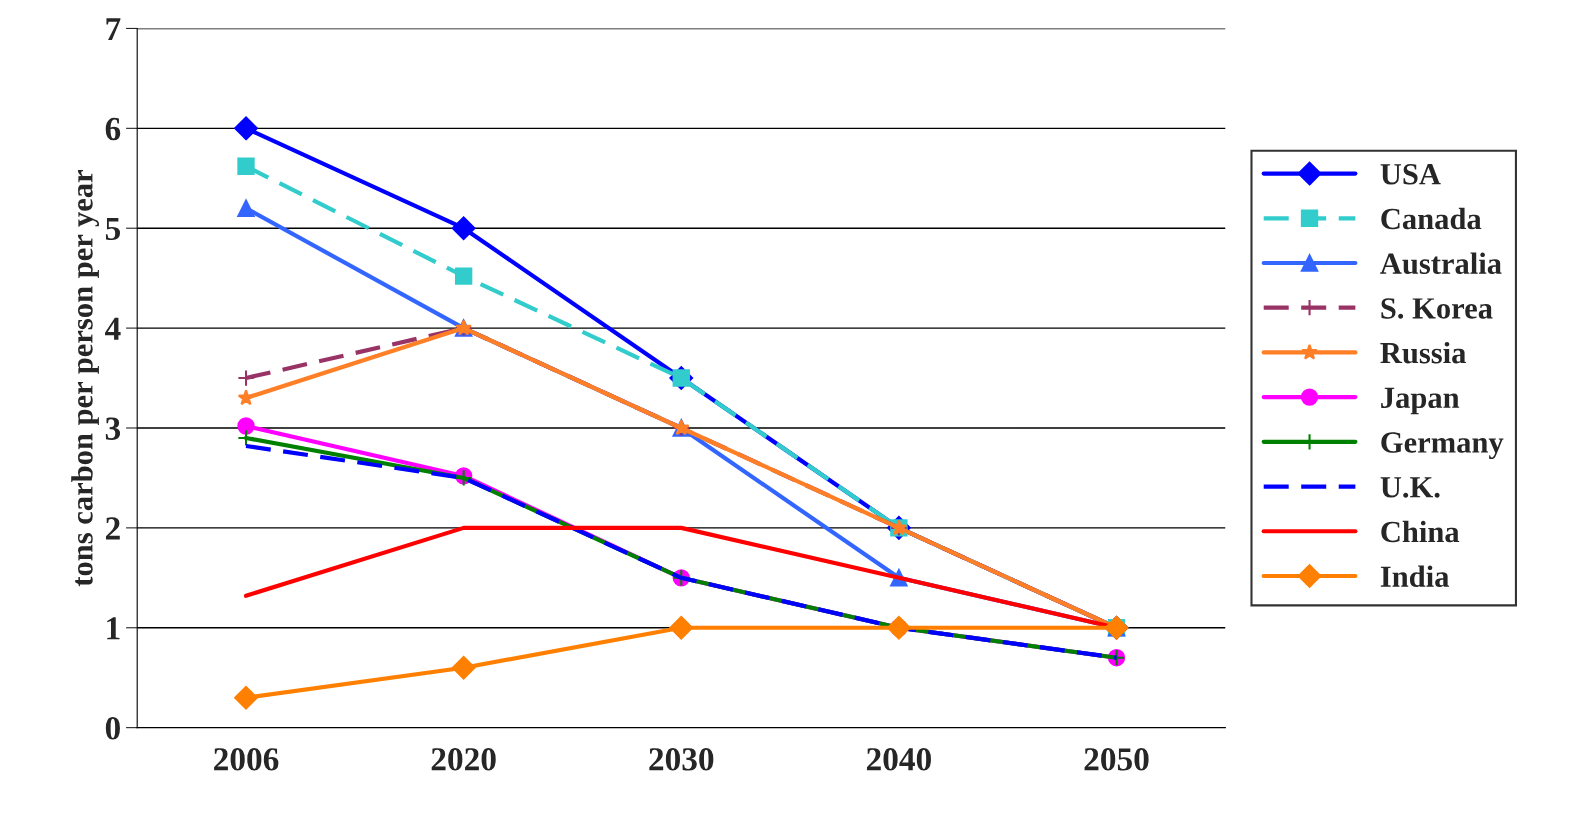  What do you see at coordinates (246, 759) in the screenshot?
I see `x-tick-label: 2006` at bounding box center [246, 759].